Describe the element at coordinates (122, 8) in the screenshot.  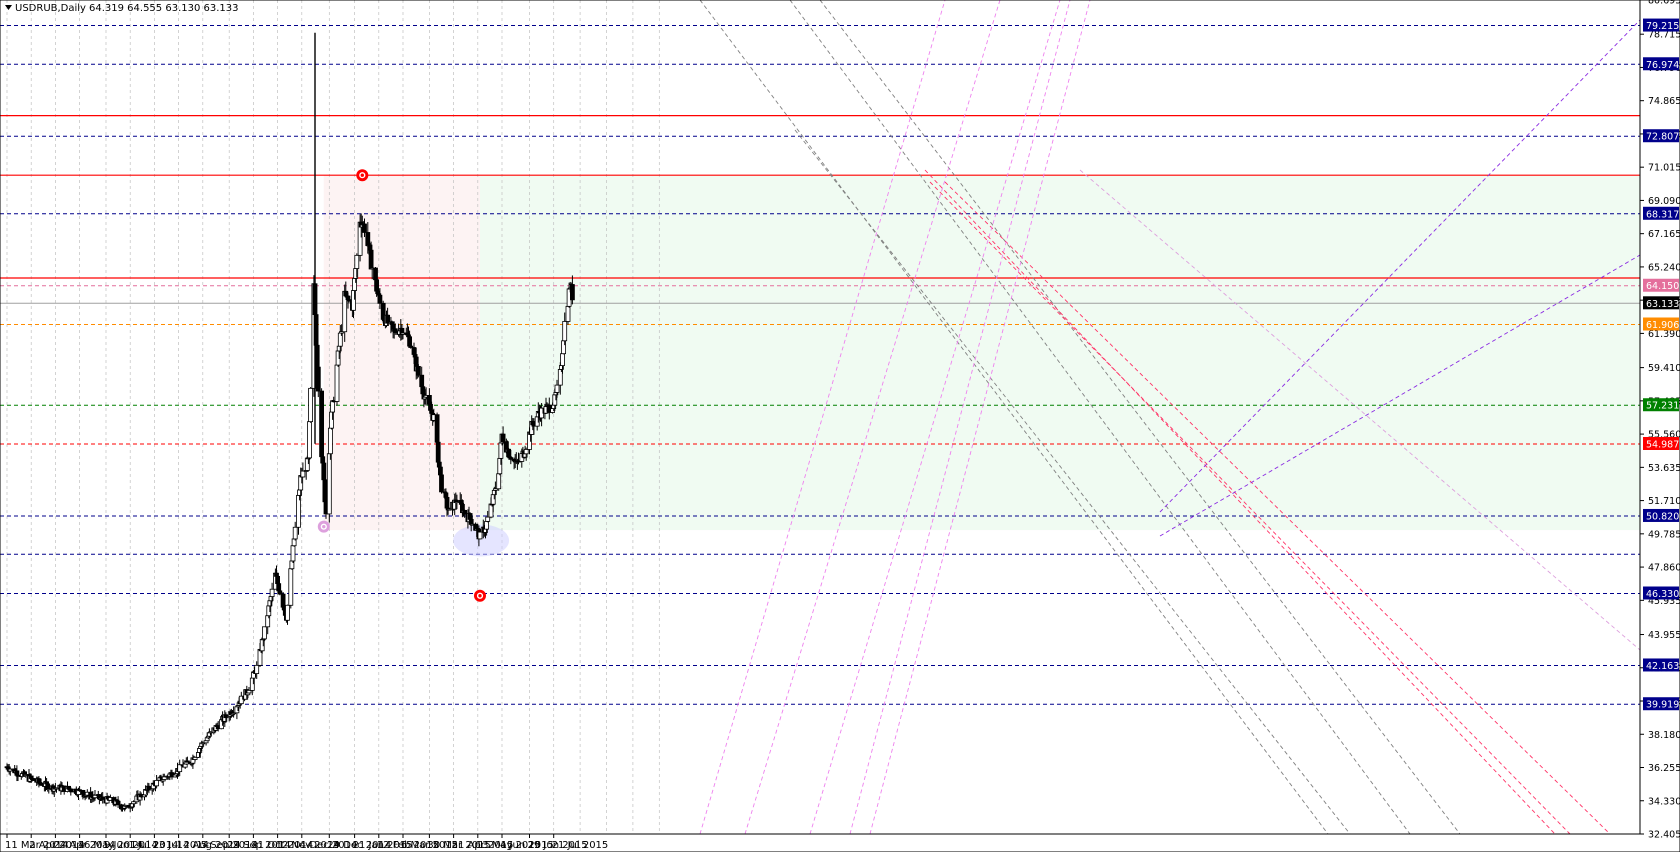
I see `chart-header: USDRUB,Daily 64.319 64.555 63.130 63.133` at that location.